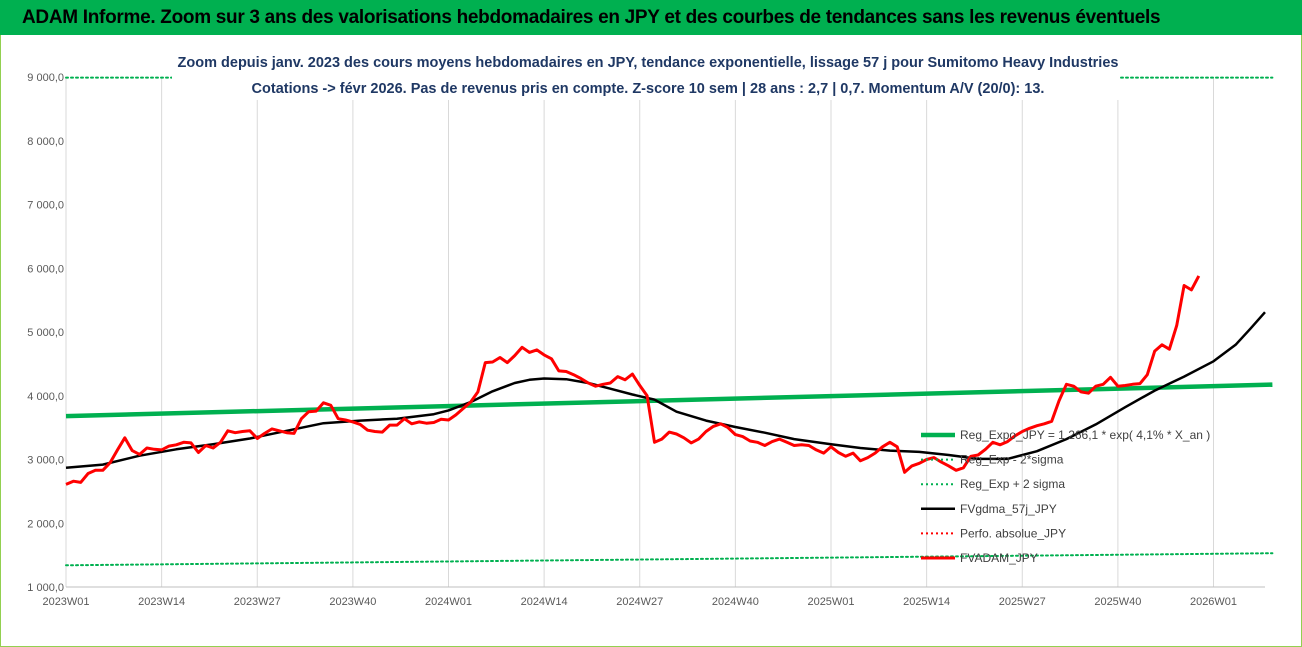 The height and width of the screenshot is (647, 1302). What do you see at coordinates (830, 602) in the screenshot?
I see `x-tick-label: 2025W01` at bounding box center [830, 602].